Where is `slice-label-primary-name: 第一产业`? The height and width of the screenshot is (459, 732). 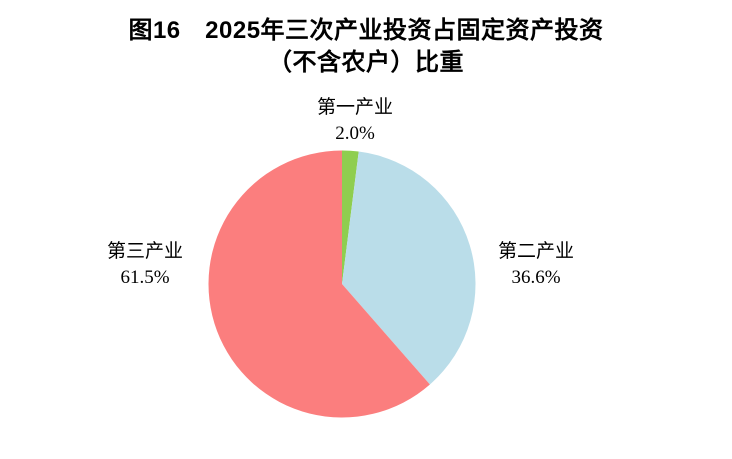
slice-label-primary-name: 第一产业 is located at coordinates (354, 107).